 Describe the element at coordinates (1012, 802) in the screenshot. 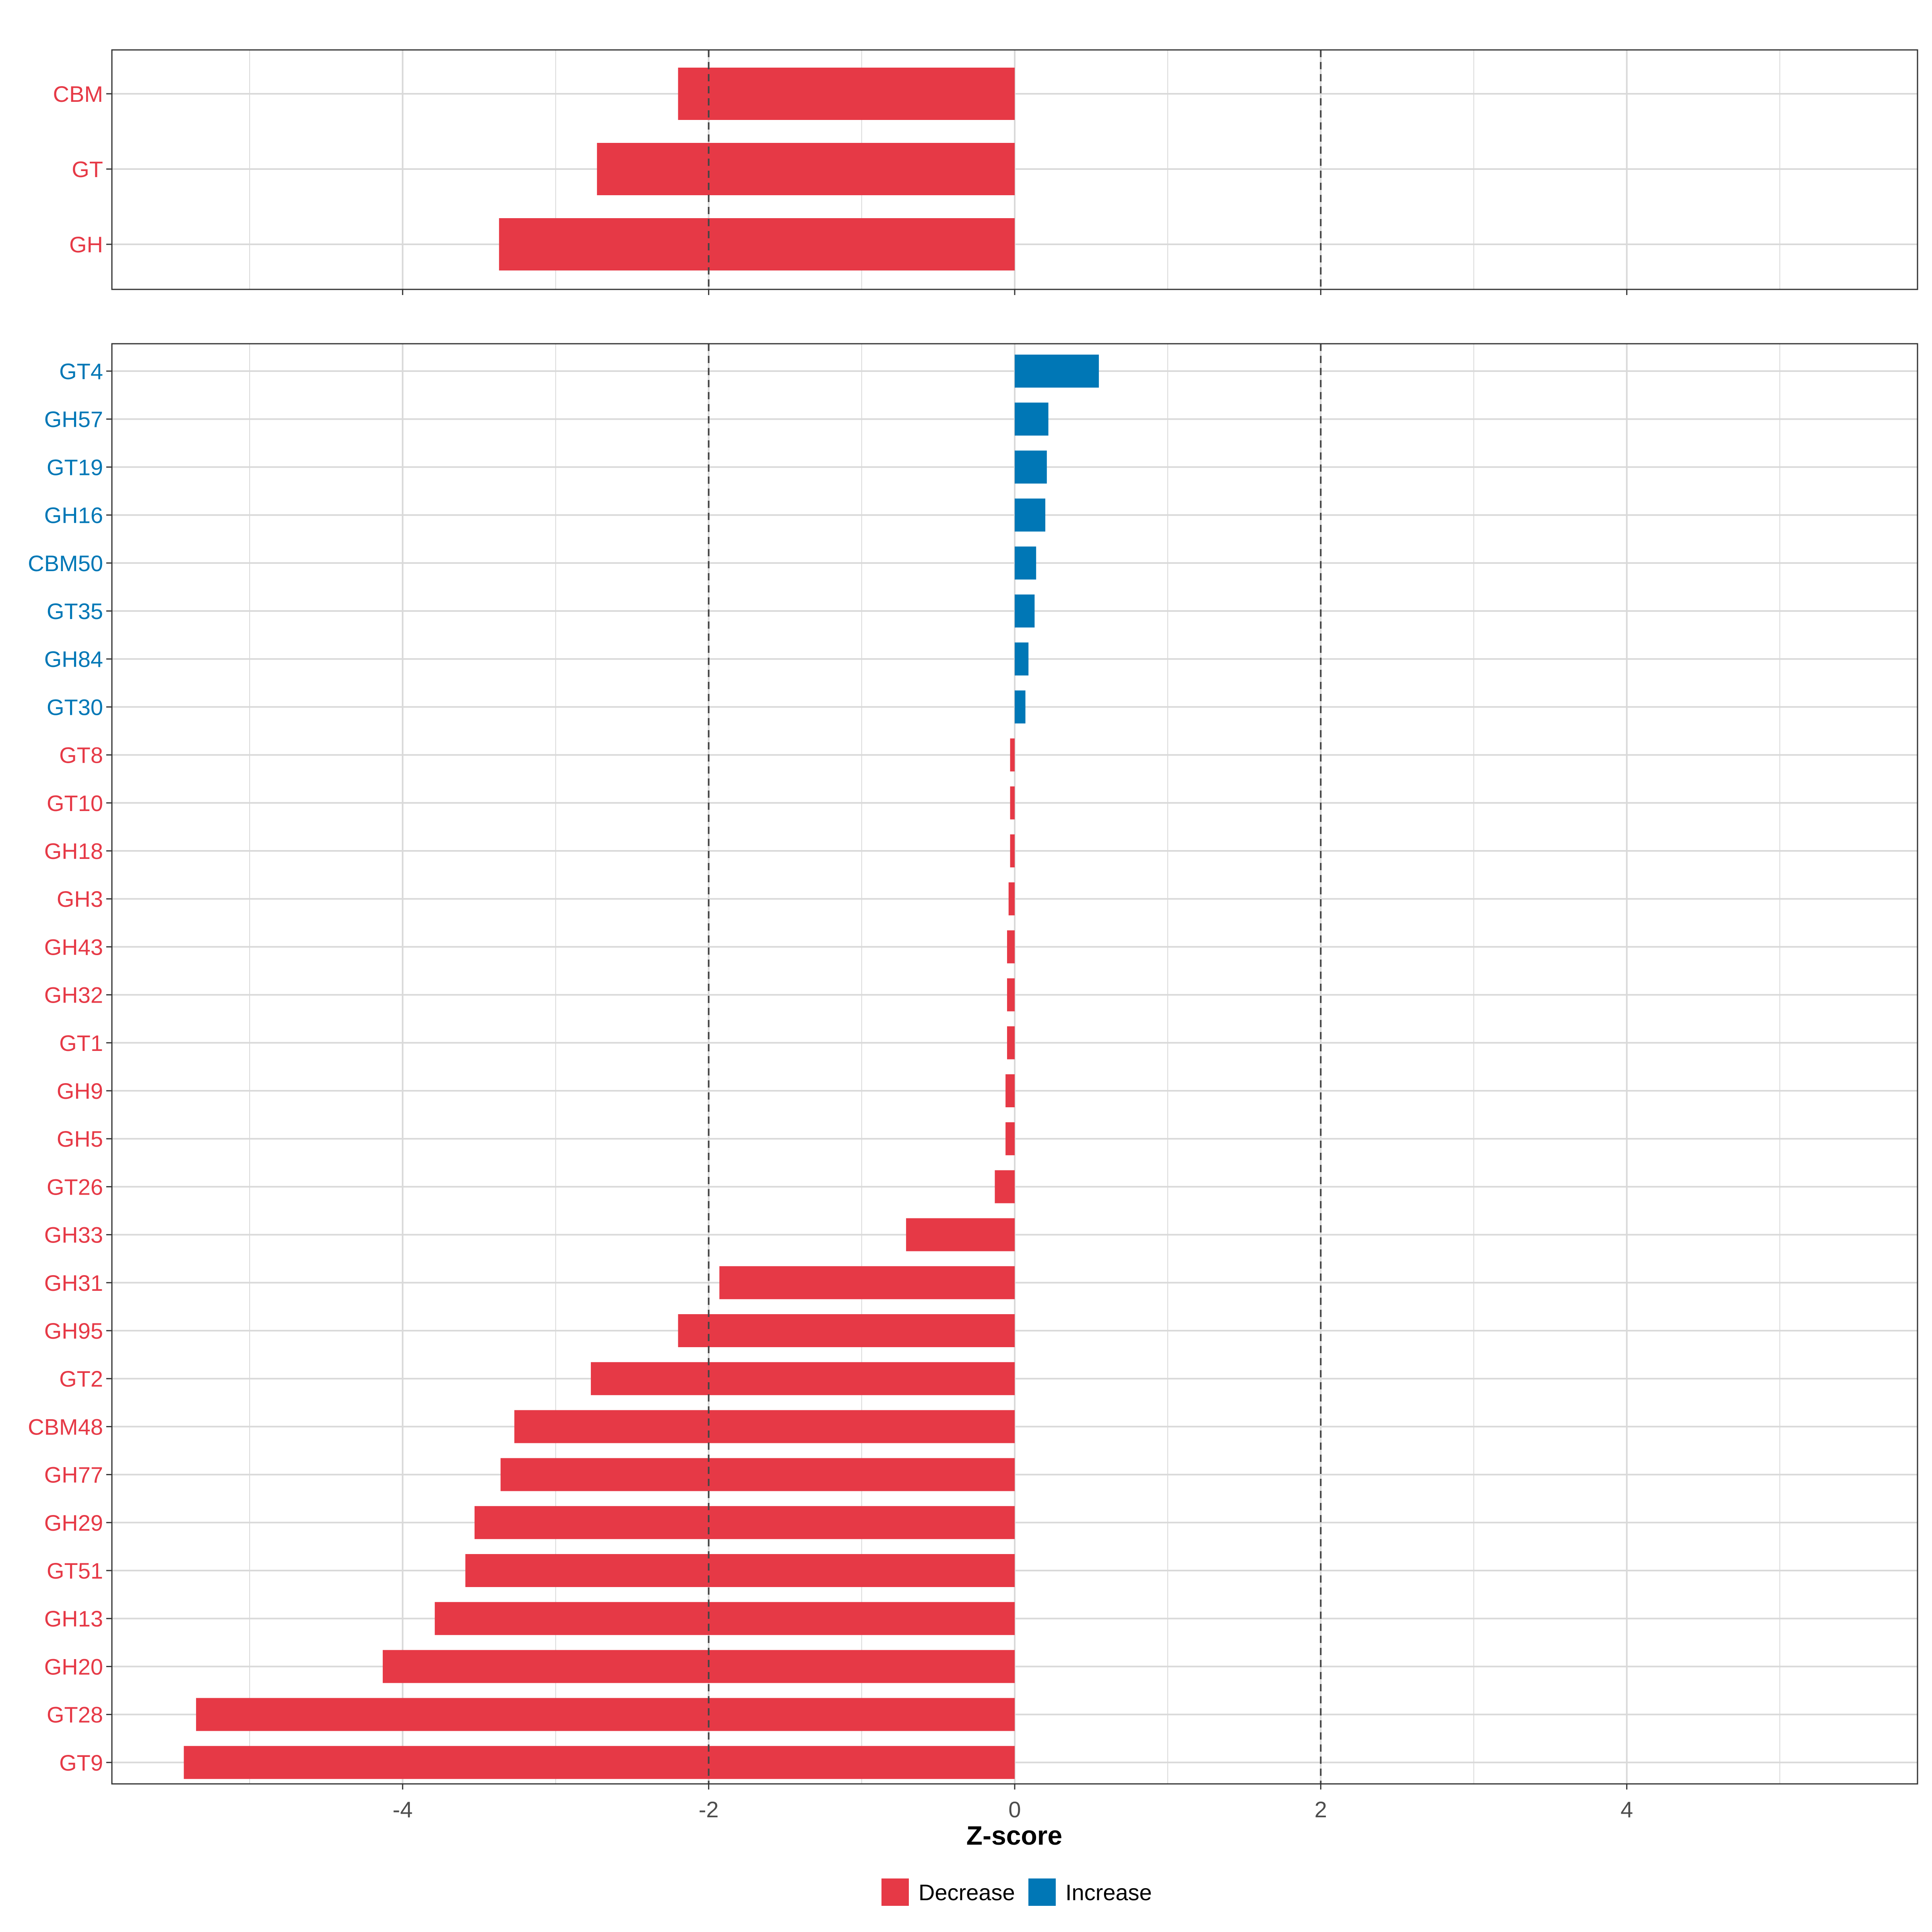

I see `bar-gt10` at that location.